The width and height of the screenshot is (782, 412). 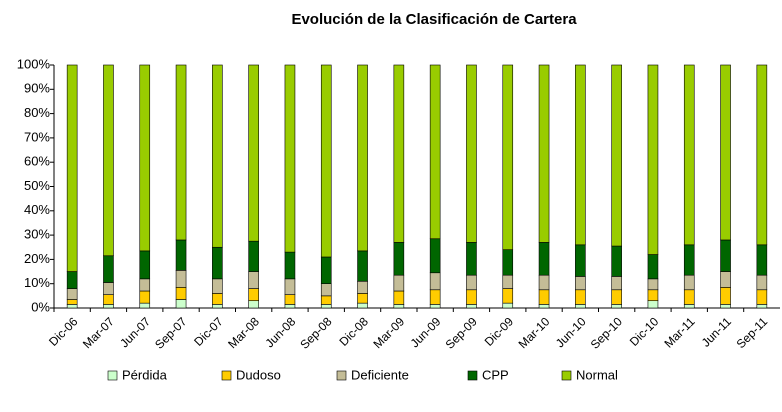 I want to click on x-tick-label: Sep-10, so click(x=606, y=332).